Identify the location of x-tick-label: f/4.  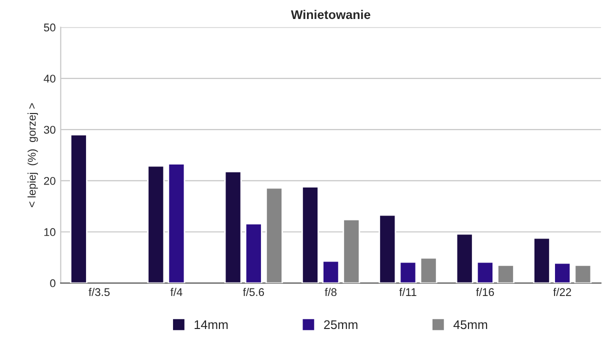
(176, 292).